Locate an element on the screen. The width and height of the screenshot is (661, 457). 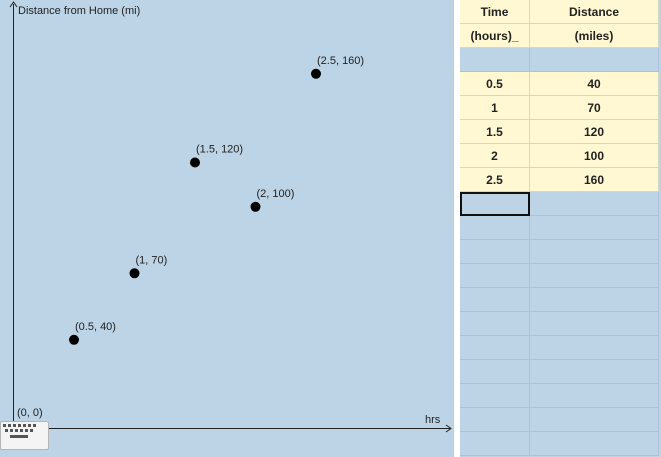
x-axis-label: hrs is located at coordinates (433, 420).